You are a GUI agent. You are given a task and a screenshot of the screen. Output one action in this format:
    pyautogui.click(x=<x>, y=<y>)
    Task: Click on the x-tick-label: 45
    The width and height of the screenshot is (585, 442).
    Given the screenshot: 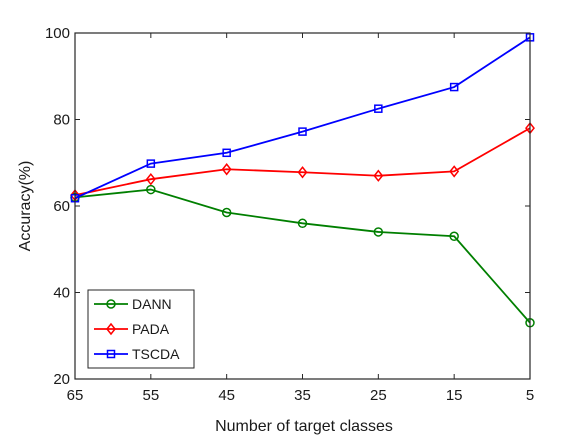 What is the action you would take?
    pyautogui.click(x=226, y=395)
    